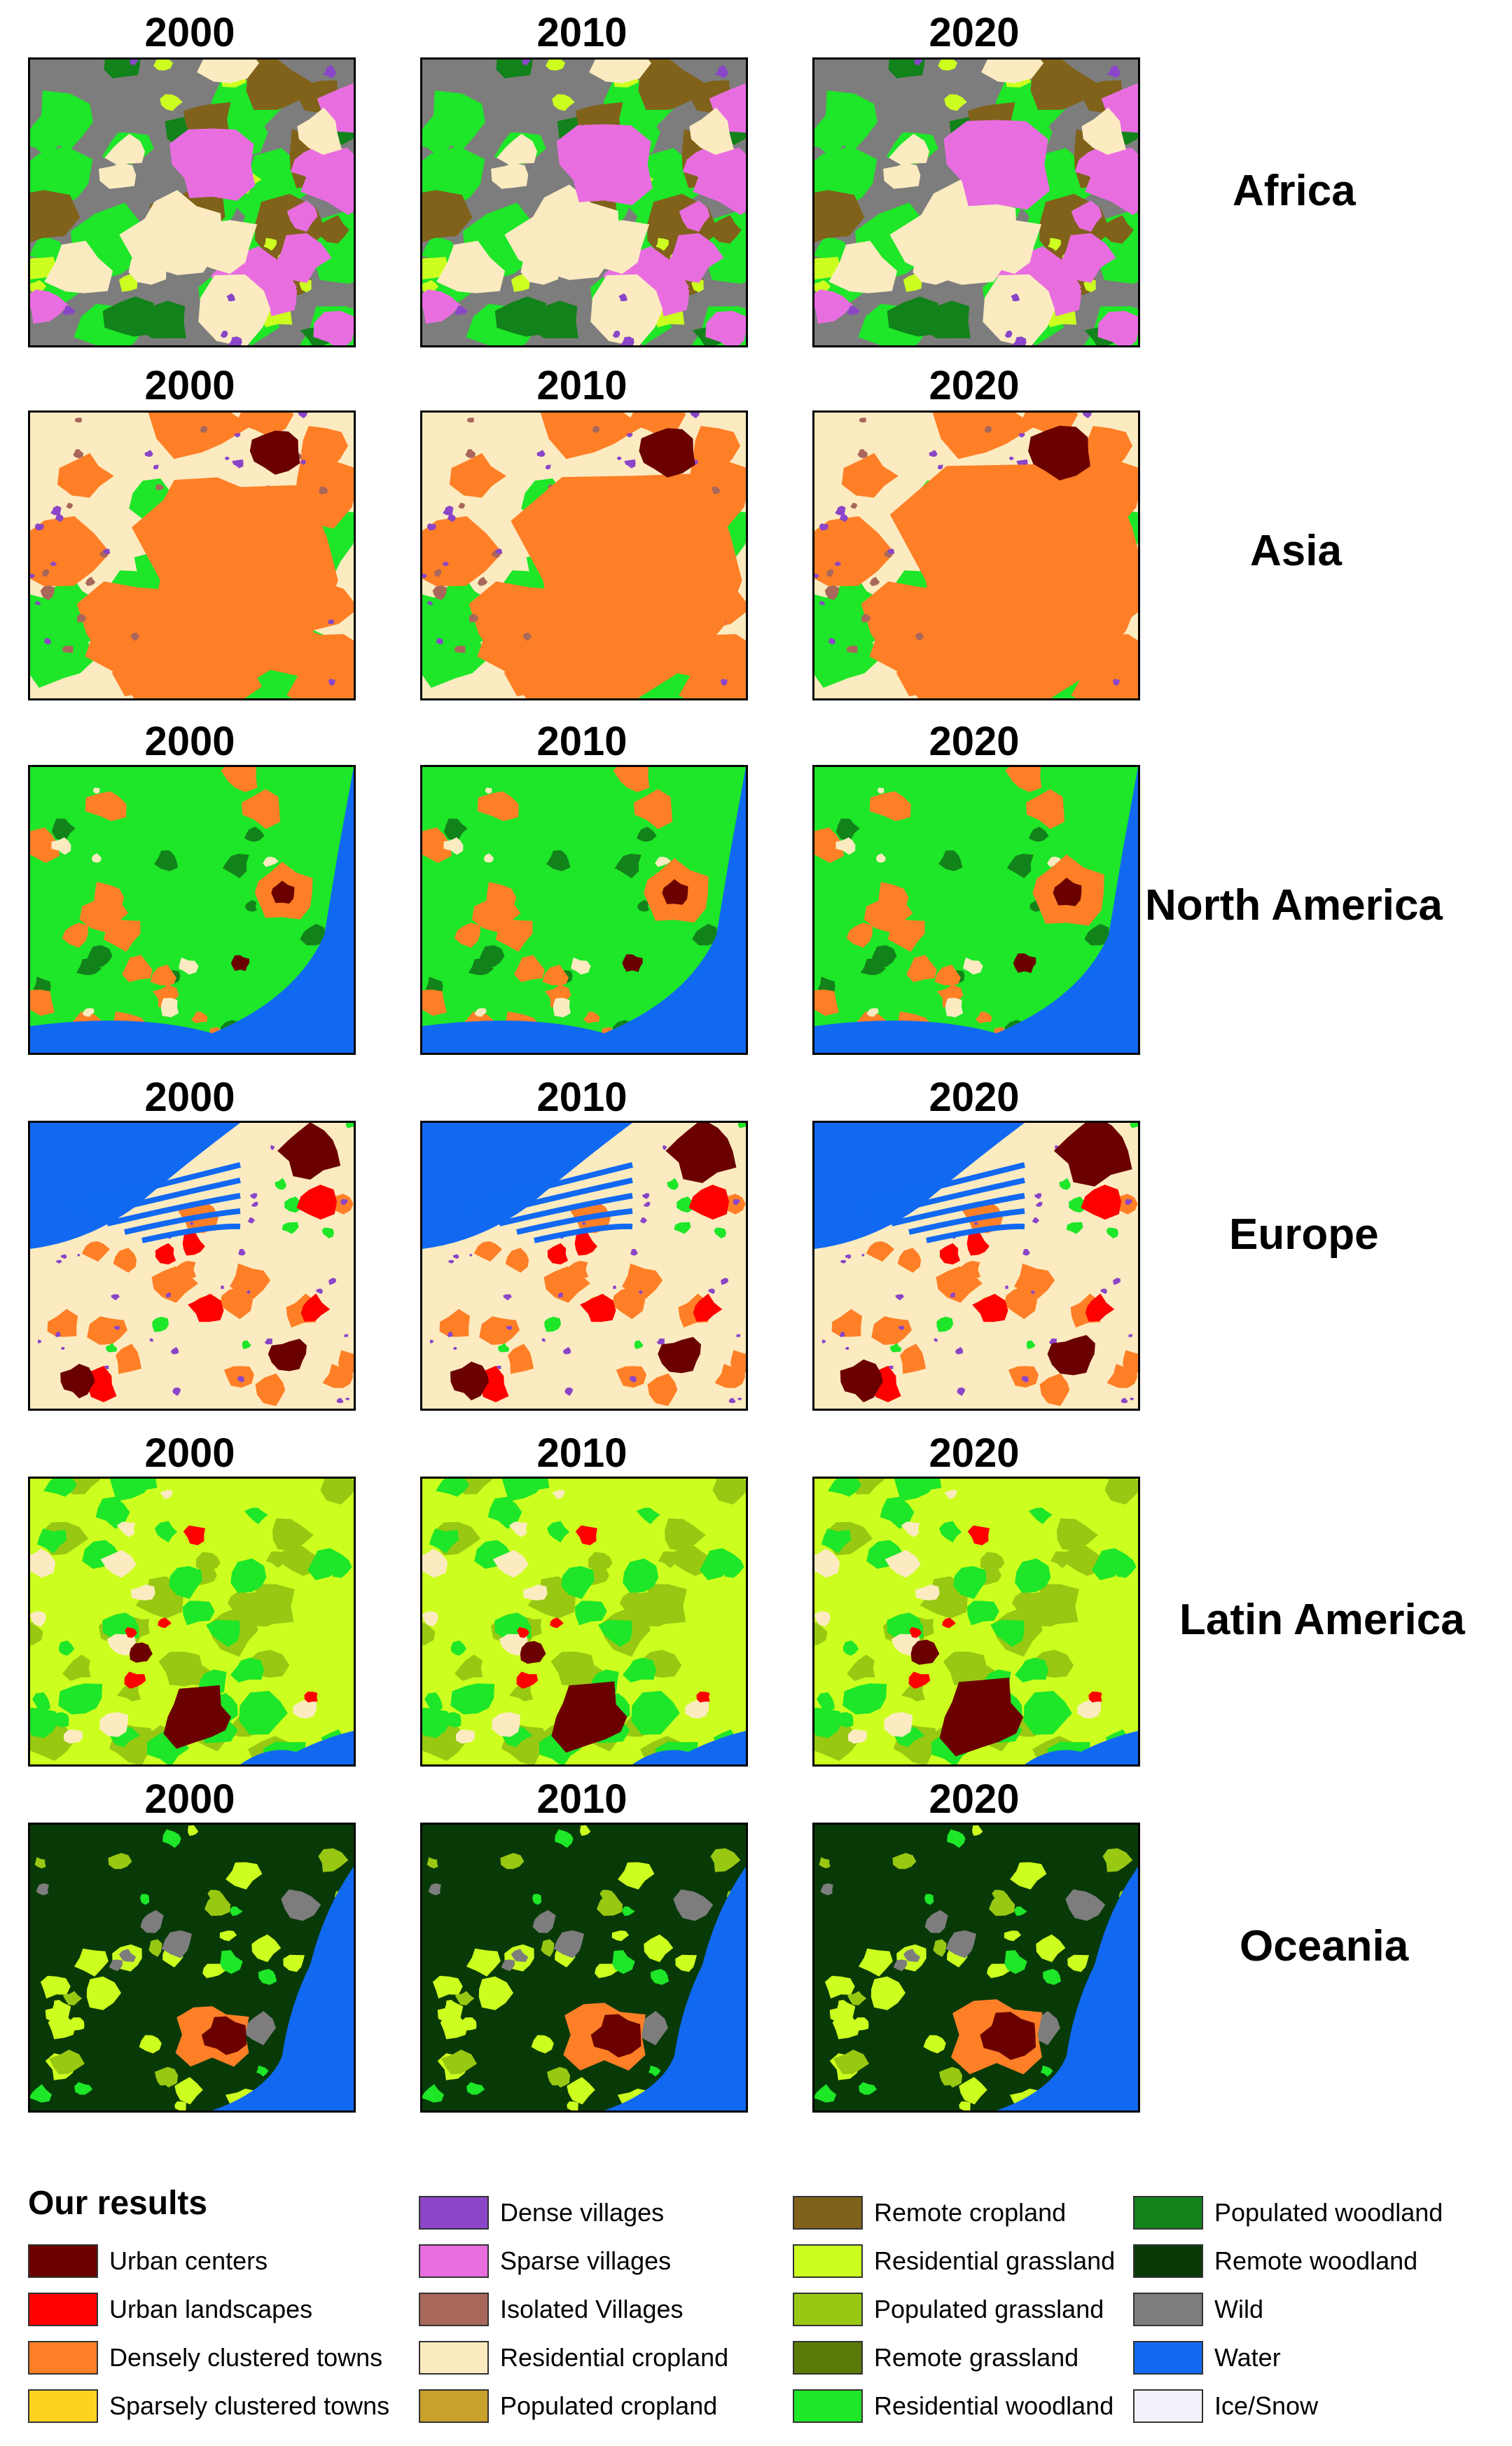  Describe the element at coordinates (1304, 1234) in the screenshot. I see `region-label: Europe` at that location.